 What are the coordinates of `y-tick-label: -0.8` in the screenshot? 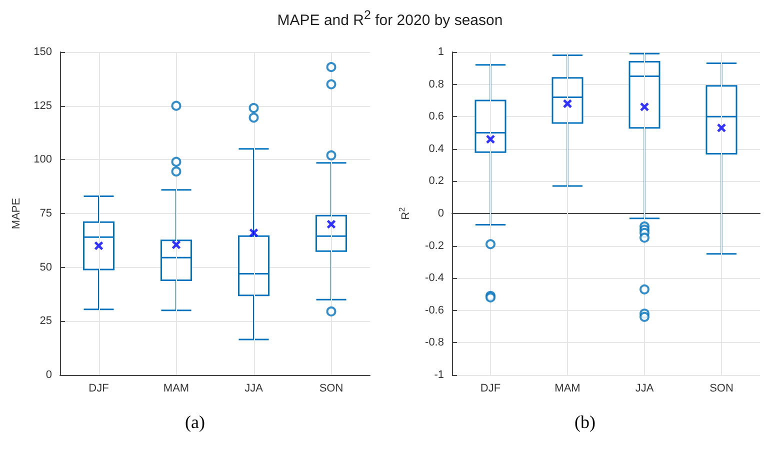 It's located at (434, 342).